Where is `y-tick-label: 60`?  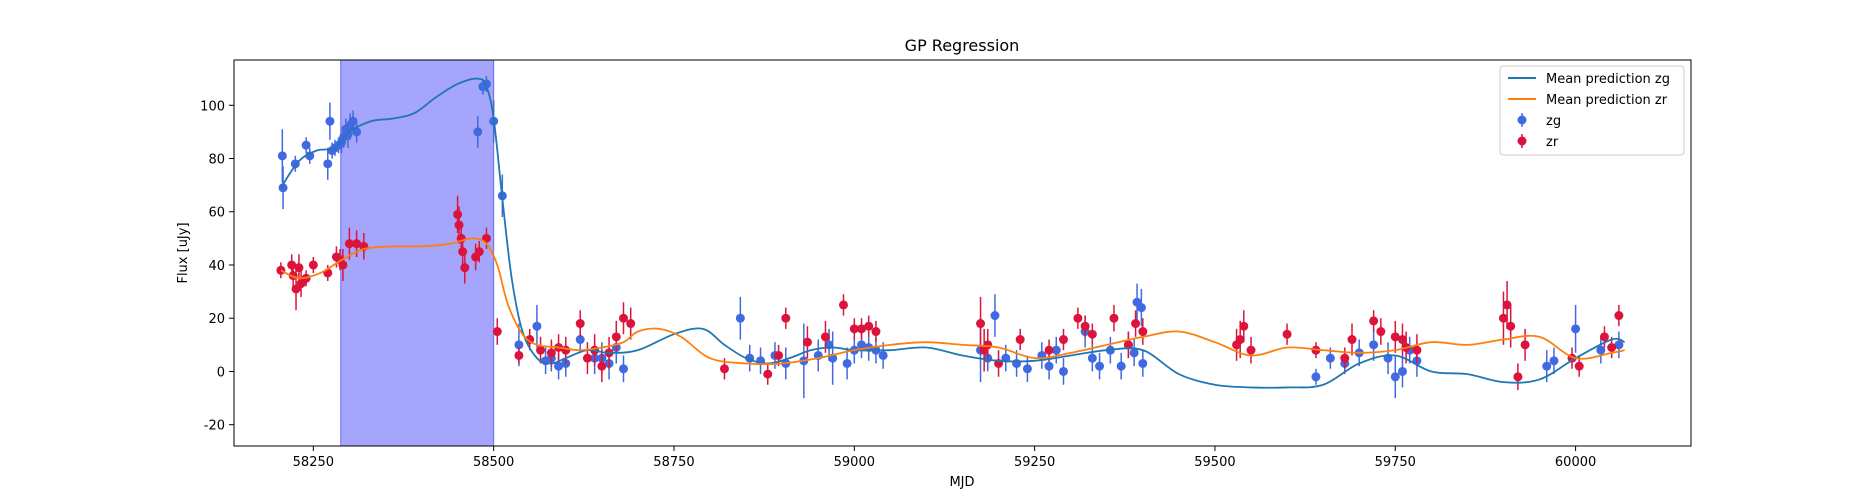 y-tick-label: 60 is located at coordinates (216, 213).